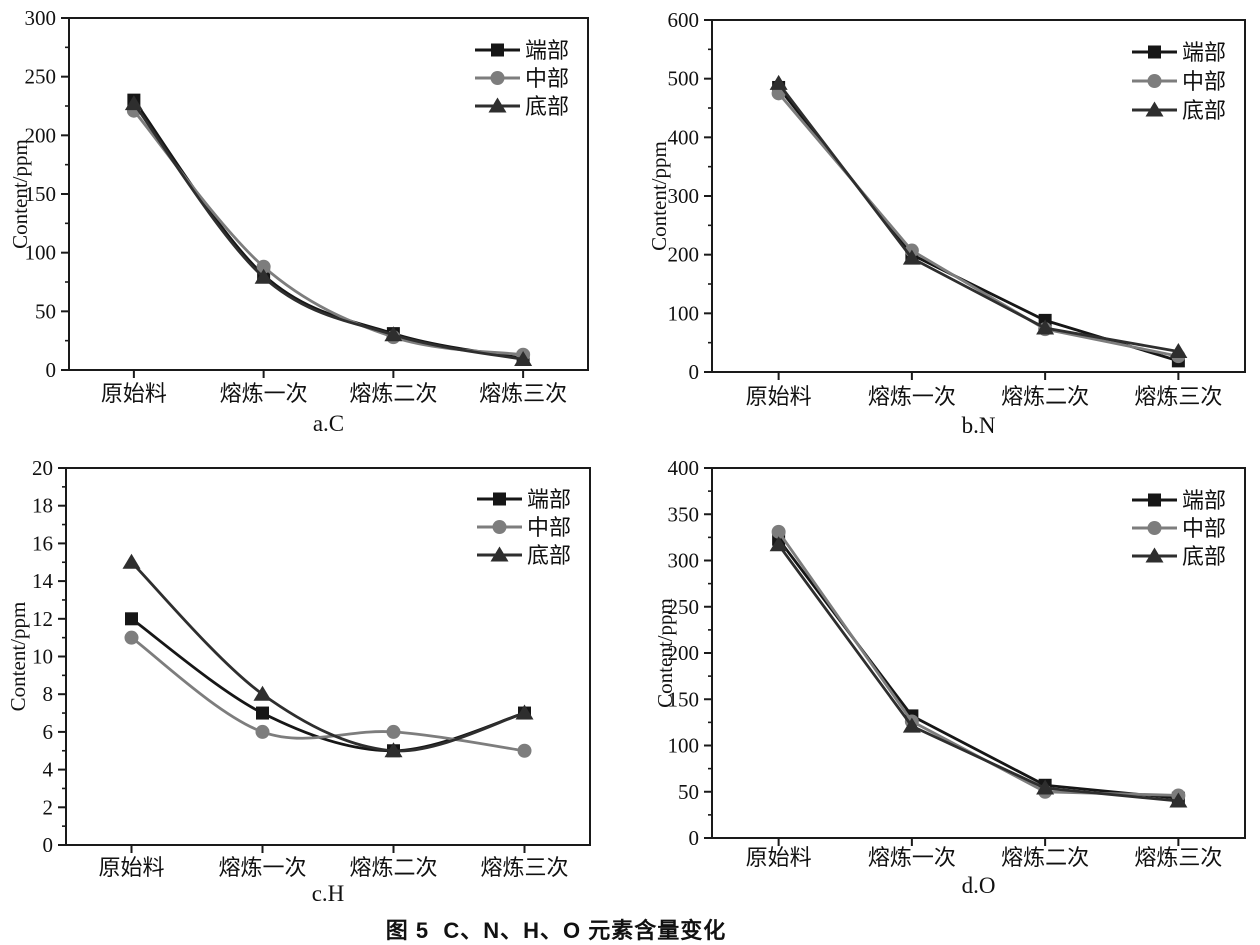 The width and height of the screenshot is (1260, 945). What do you see at coordinates (42, 619) in the screenshot?
I see `y-tick-label: 12` at bounding box center [42, 619].